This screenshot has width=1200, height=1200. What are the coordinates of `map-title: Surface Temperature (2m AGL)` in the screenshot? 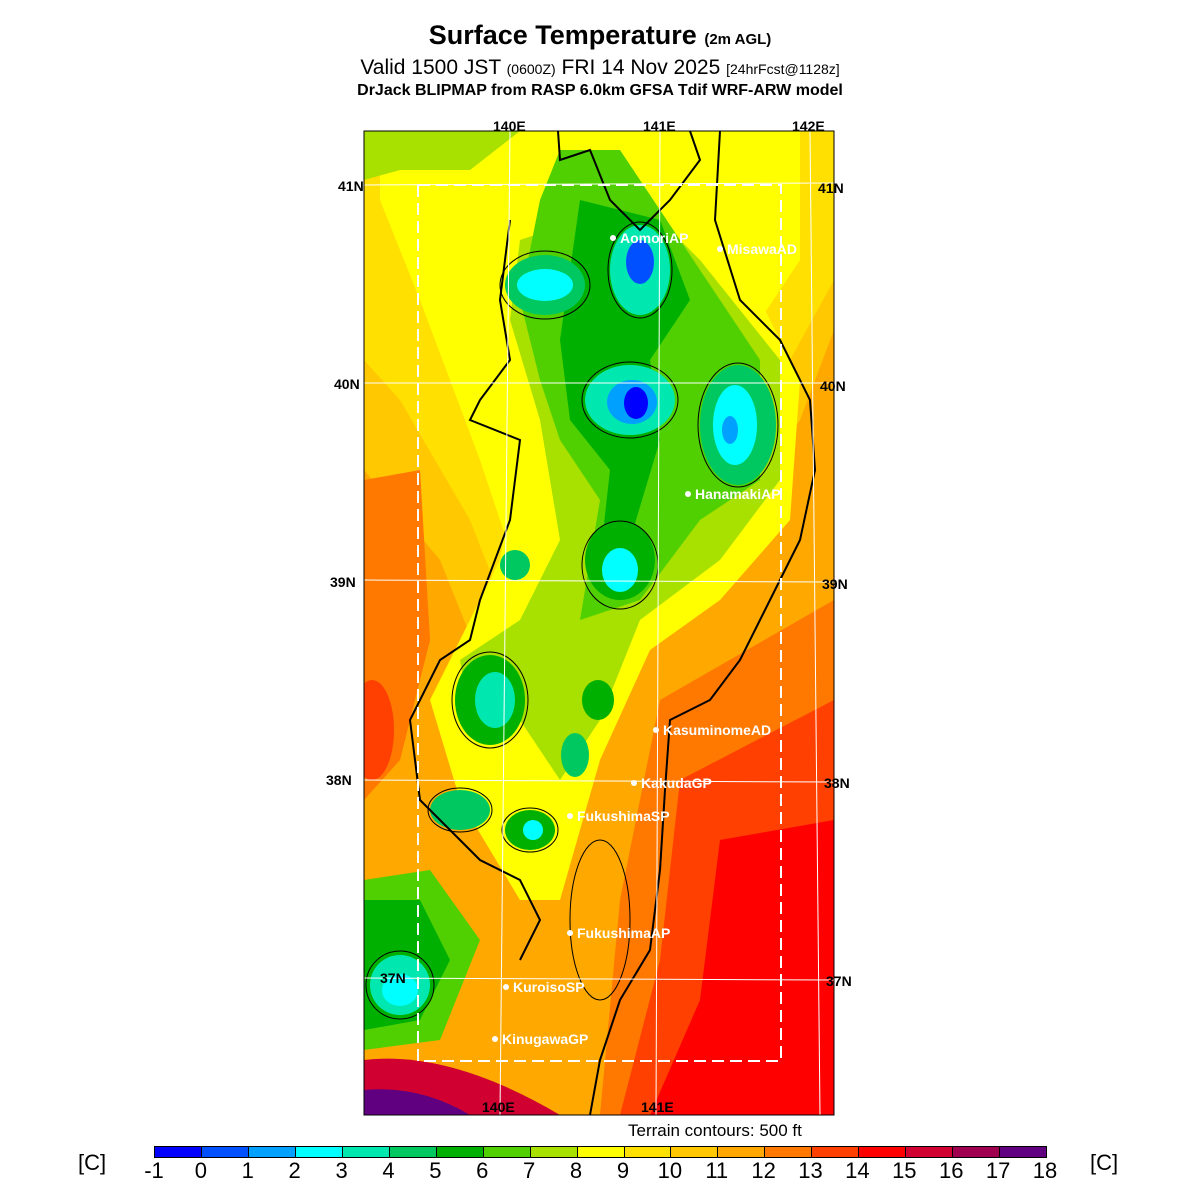 It's located at (600, 35).